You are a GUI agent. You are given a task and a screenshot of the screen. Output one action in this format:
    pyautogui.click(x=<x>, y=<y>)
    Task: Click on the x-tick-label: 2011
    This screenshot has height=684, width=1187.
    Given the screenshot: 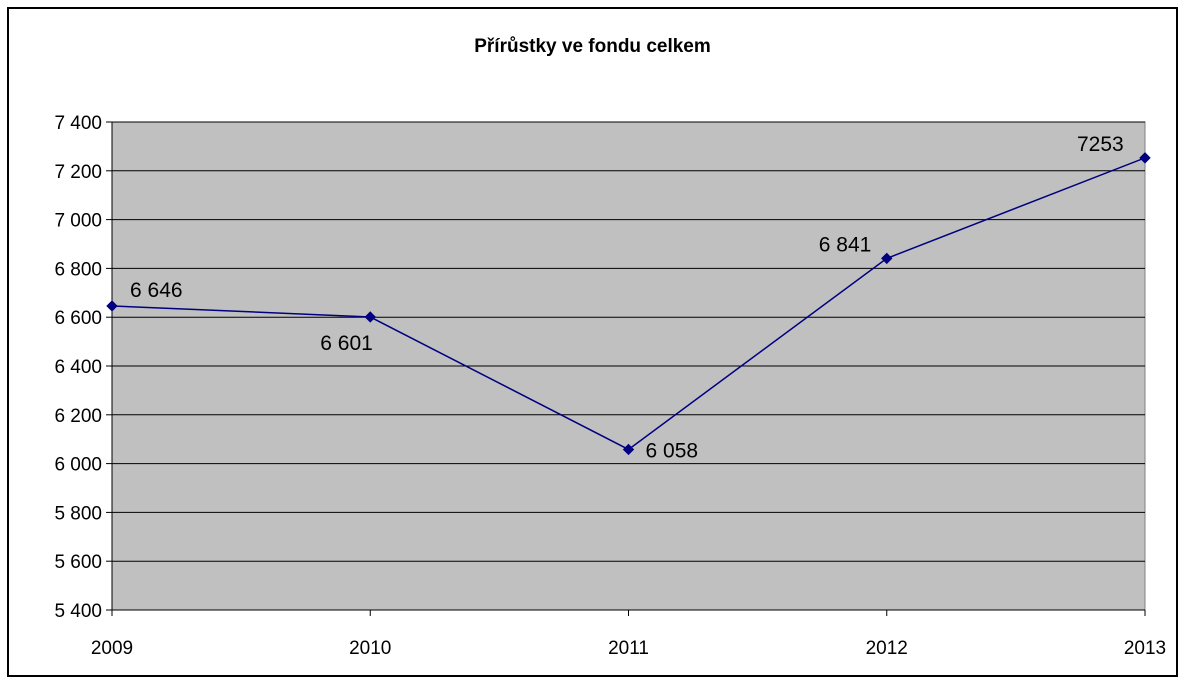 What is the action you would take?
    pyautogui.click(x=628, y=648)
    